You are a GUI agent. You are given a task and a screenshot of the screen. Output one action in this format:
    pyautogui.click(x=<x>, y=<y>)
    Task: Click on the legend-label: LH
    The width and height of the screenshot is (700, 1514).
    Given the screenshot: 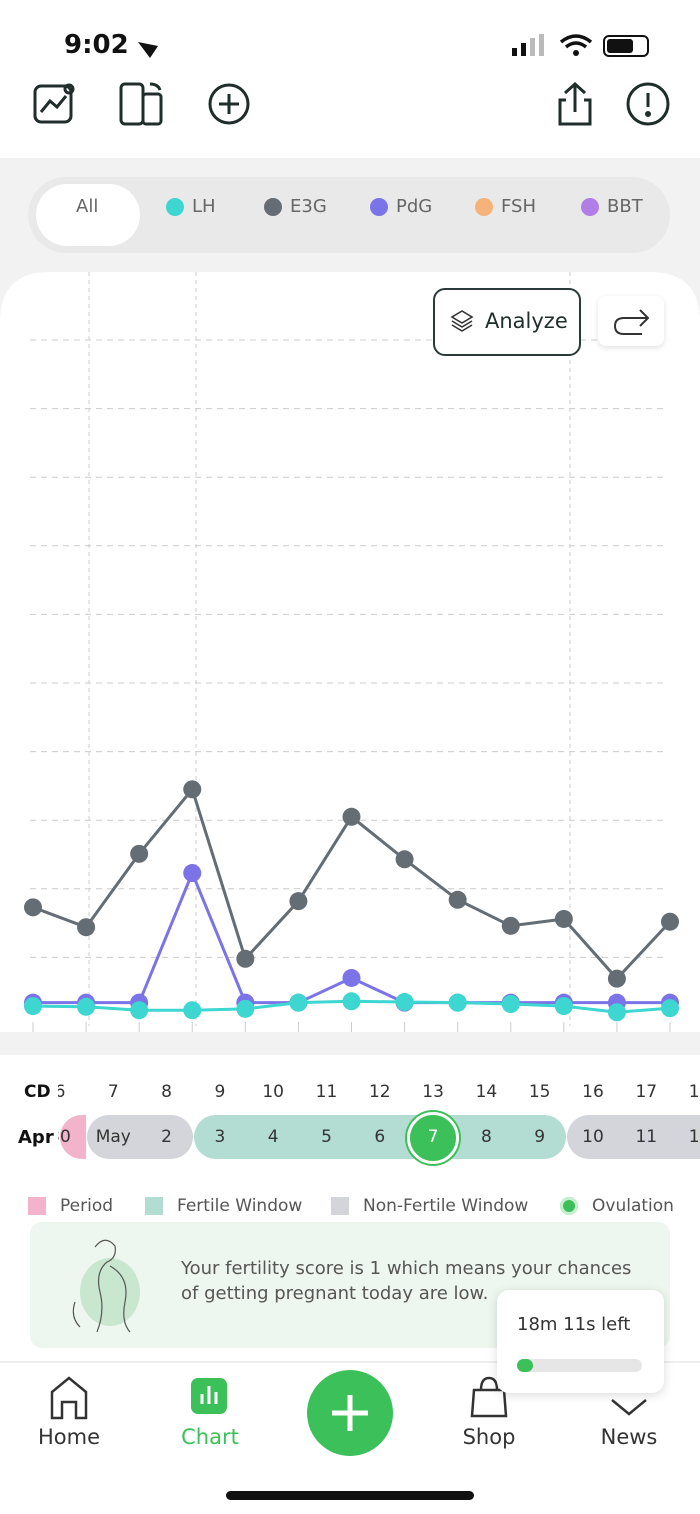 What is the action you would take?
    pyautogui.click(x=204, y=206)
    